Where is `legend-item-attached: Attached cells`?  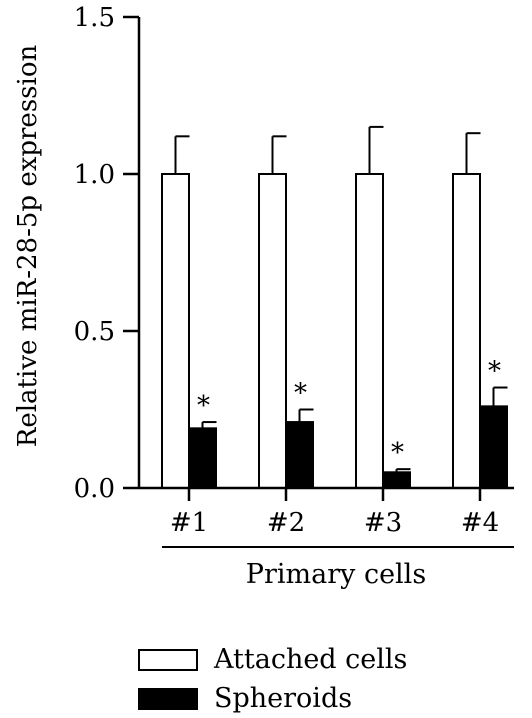 legend-item-attached: Attached cells is located at coordinates (272, 659).